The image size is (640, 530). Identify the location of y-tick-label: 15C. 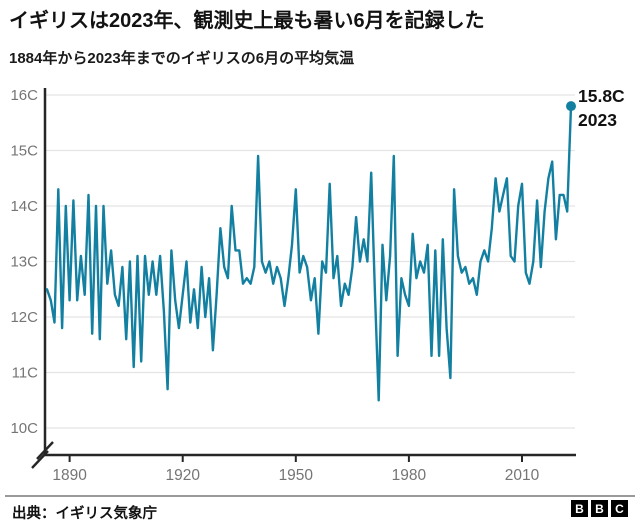
(24, 151).